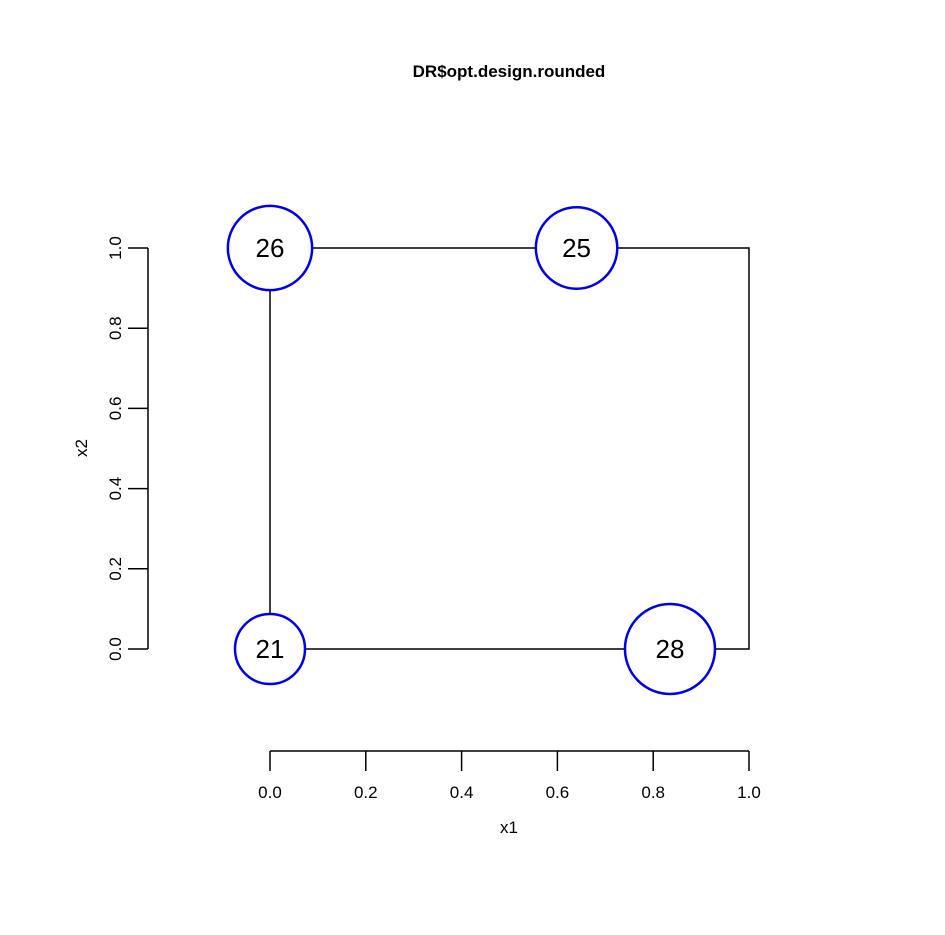  Describe the element at coordinates (81, 448) in the screenshot. I see `y-axis-label: x2` at that location.